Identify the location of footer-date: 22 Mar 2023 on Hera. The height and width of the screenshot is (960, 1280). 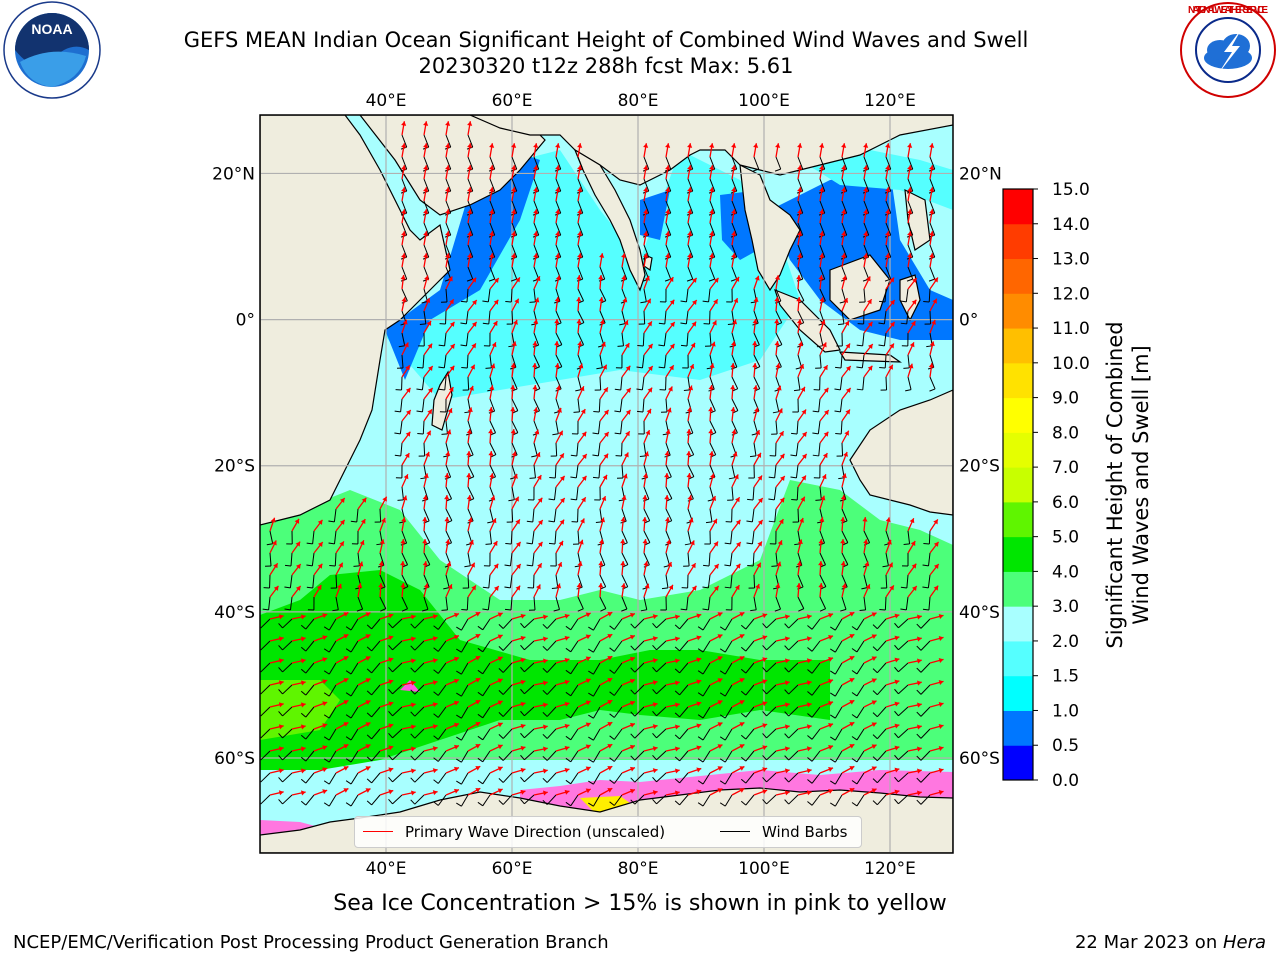
(1170, 942).